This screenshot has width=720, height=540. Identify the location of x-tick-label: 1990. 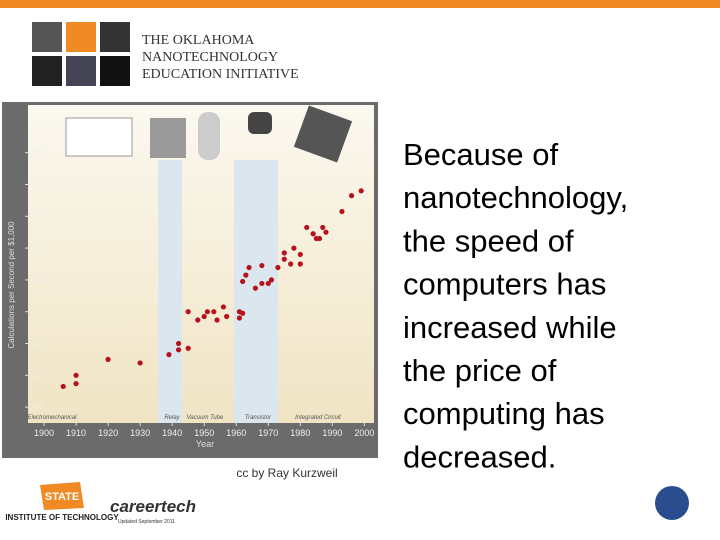
(332, 433).